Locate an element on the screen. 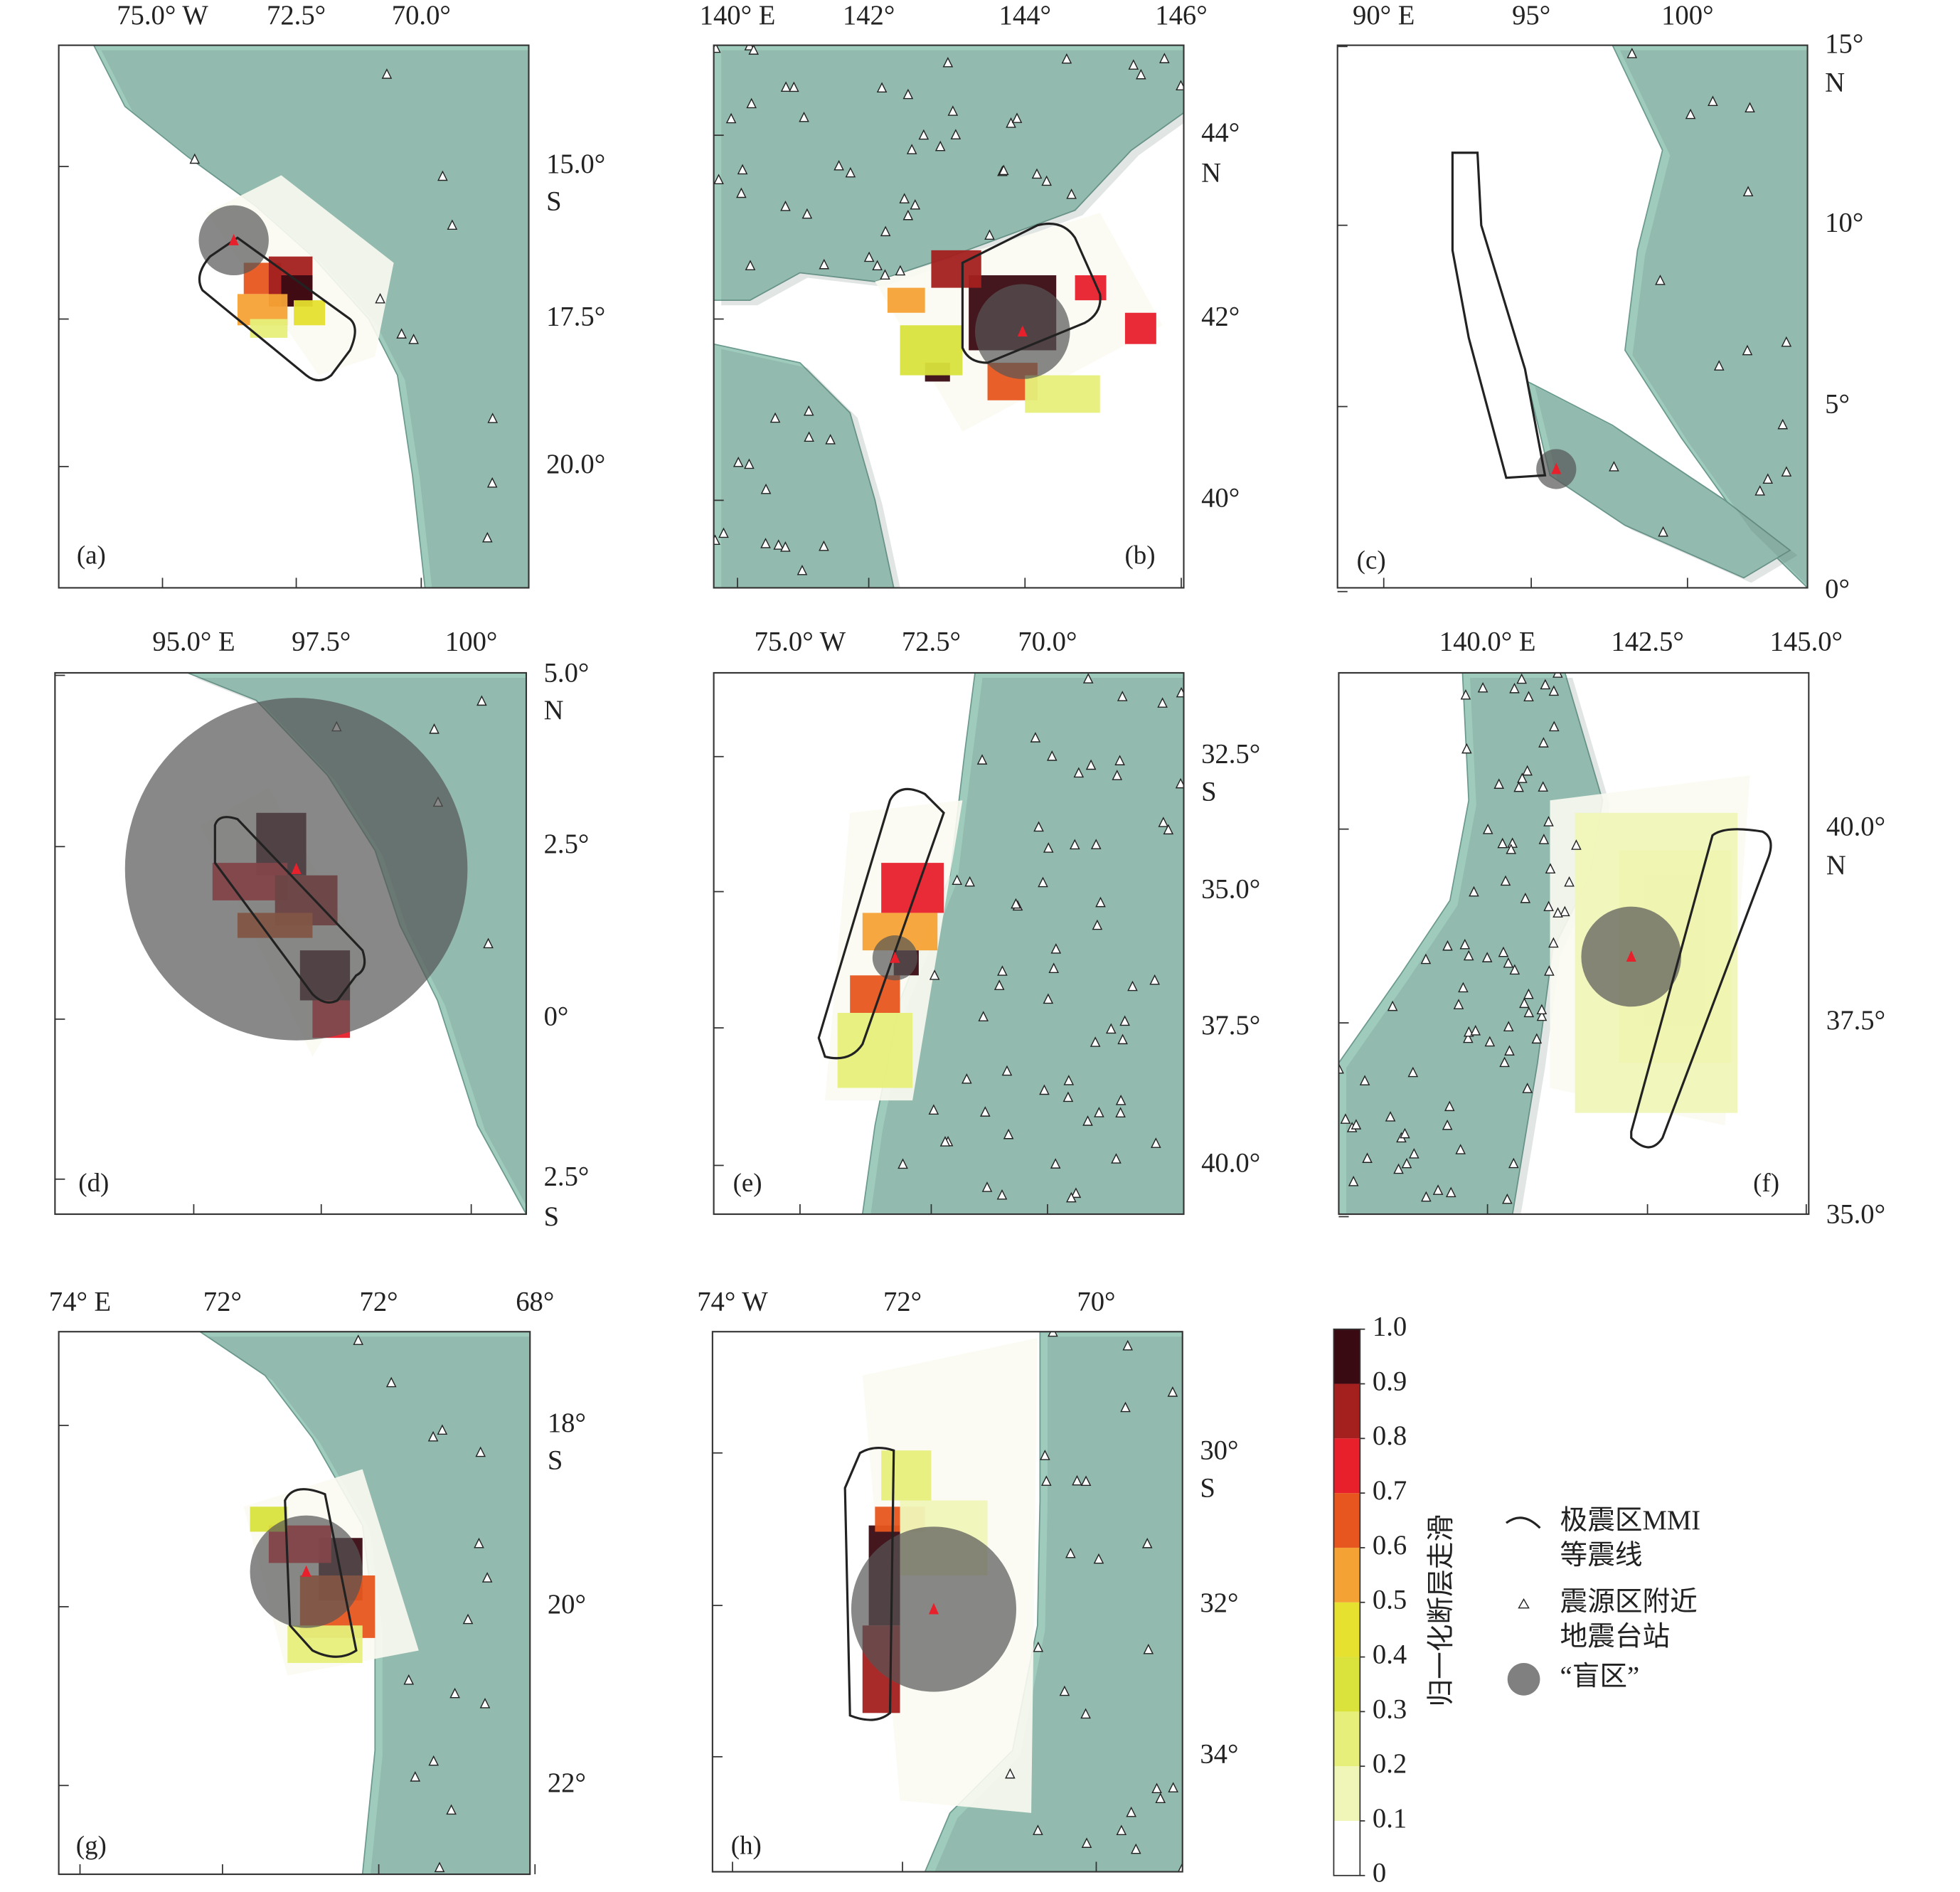 Image resolution: width=1960 pixels, height=1892 pixels. top-label: 72.5° is located at coordinates (296, 16).